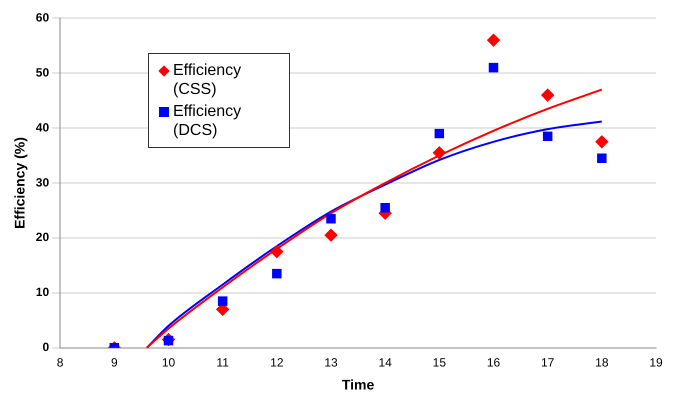 The width and height of the screenshot is (678, 405). I want to click on y-tick-label: 40, so click(43, 127).